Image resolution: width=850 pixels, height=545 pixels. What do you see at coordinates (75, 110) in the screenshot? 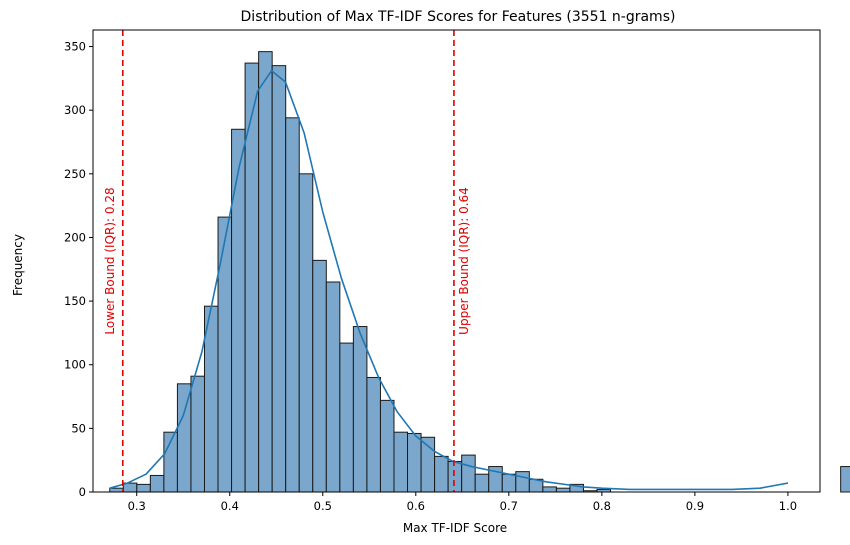
I see `y-tick-label: 300` at bounding box center [75, 110].